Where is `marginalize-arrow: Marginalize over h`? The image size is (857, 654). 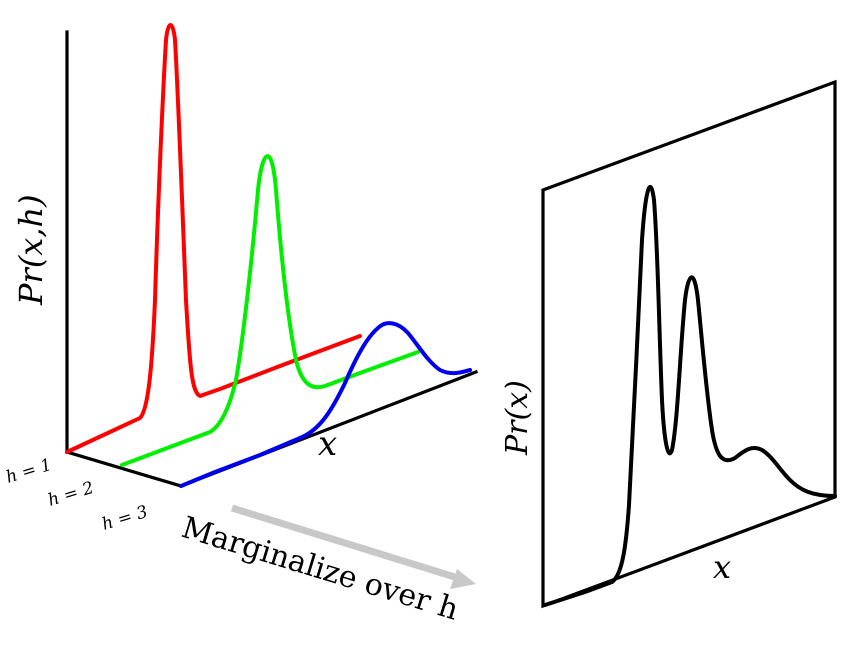 marginalize-arrow: Marginalize over h is located at coordinates (327, 566).